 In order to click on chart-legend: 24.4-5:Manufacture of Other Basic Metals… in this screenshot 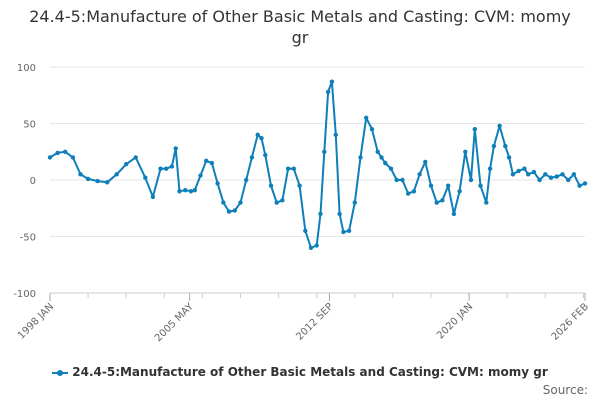, I will do `click(300, 372)`.